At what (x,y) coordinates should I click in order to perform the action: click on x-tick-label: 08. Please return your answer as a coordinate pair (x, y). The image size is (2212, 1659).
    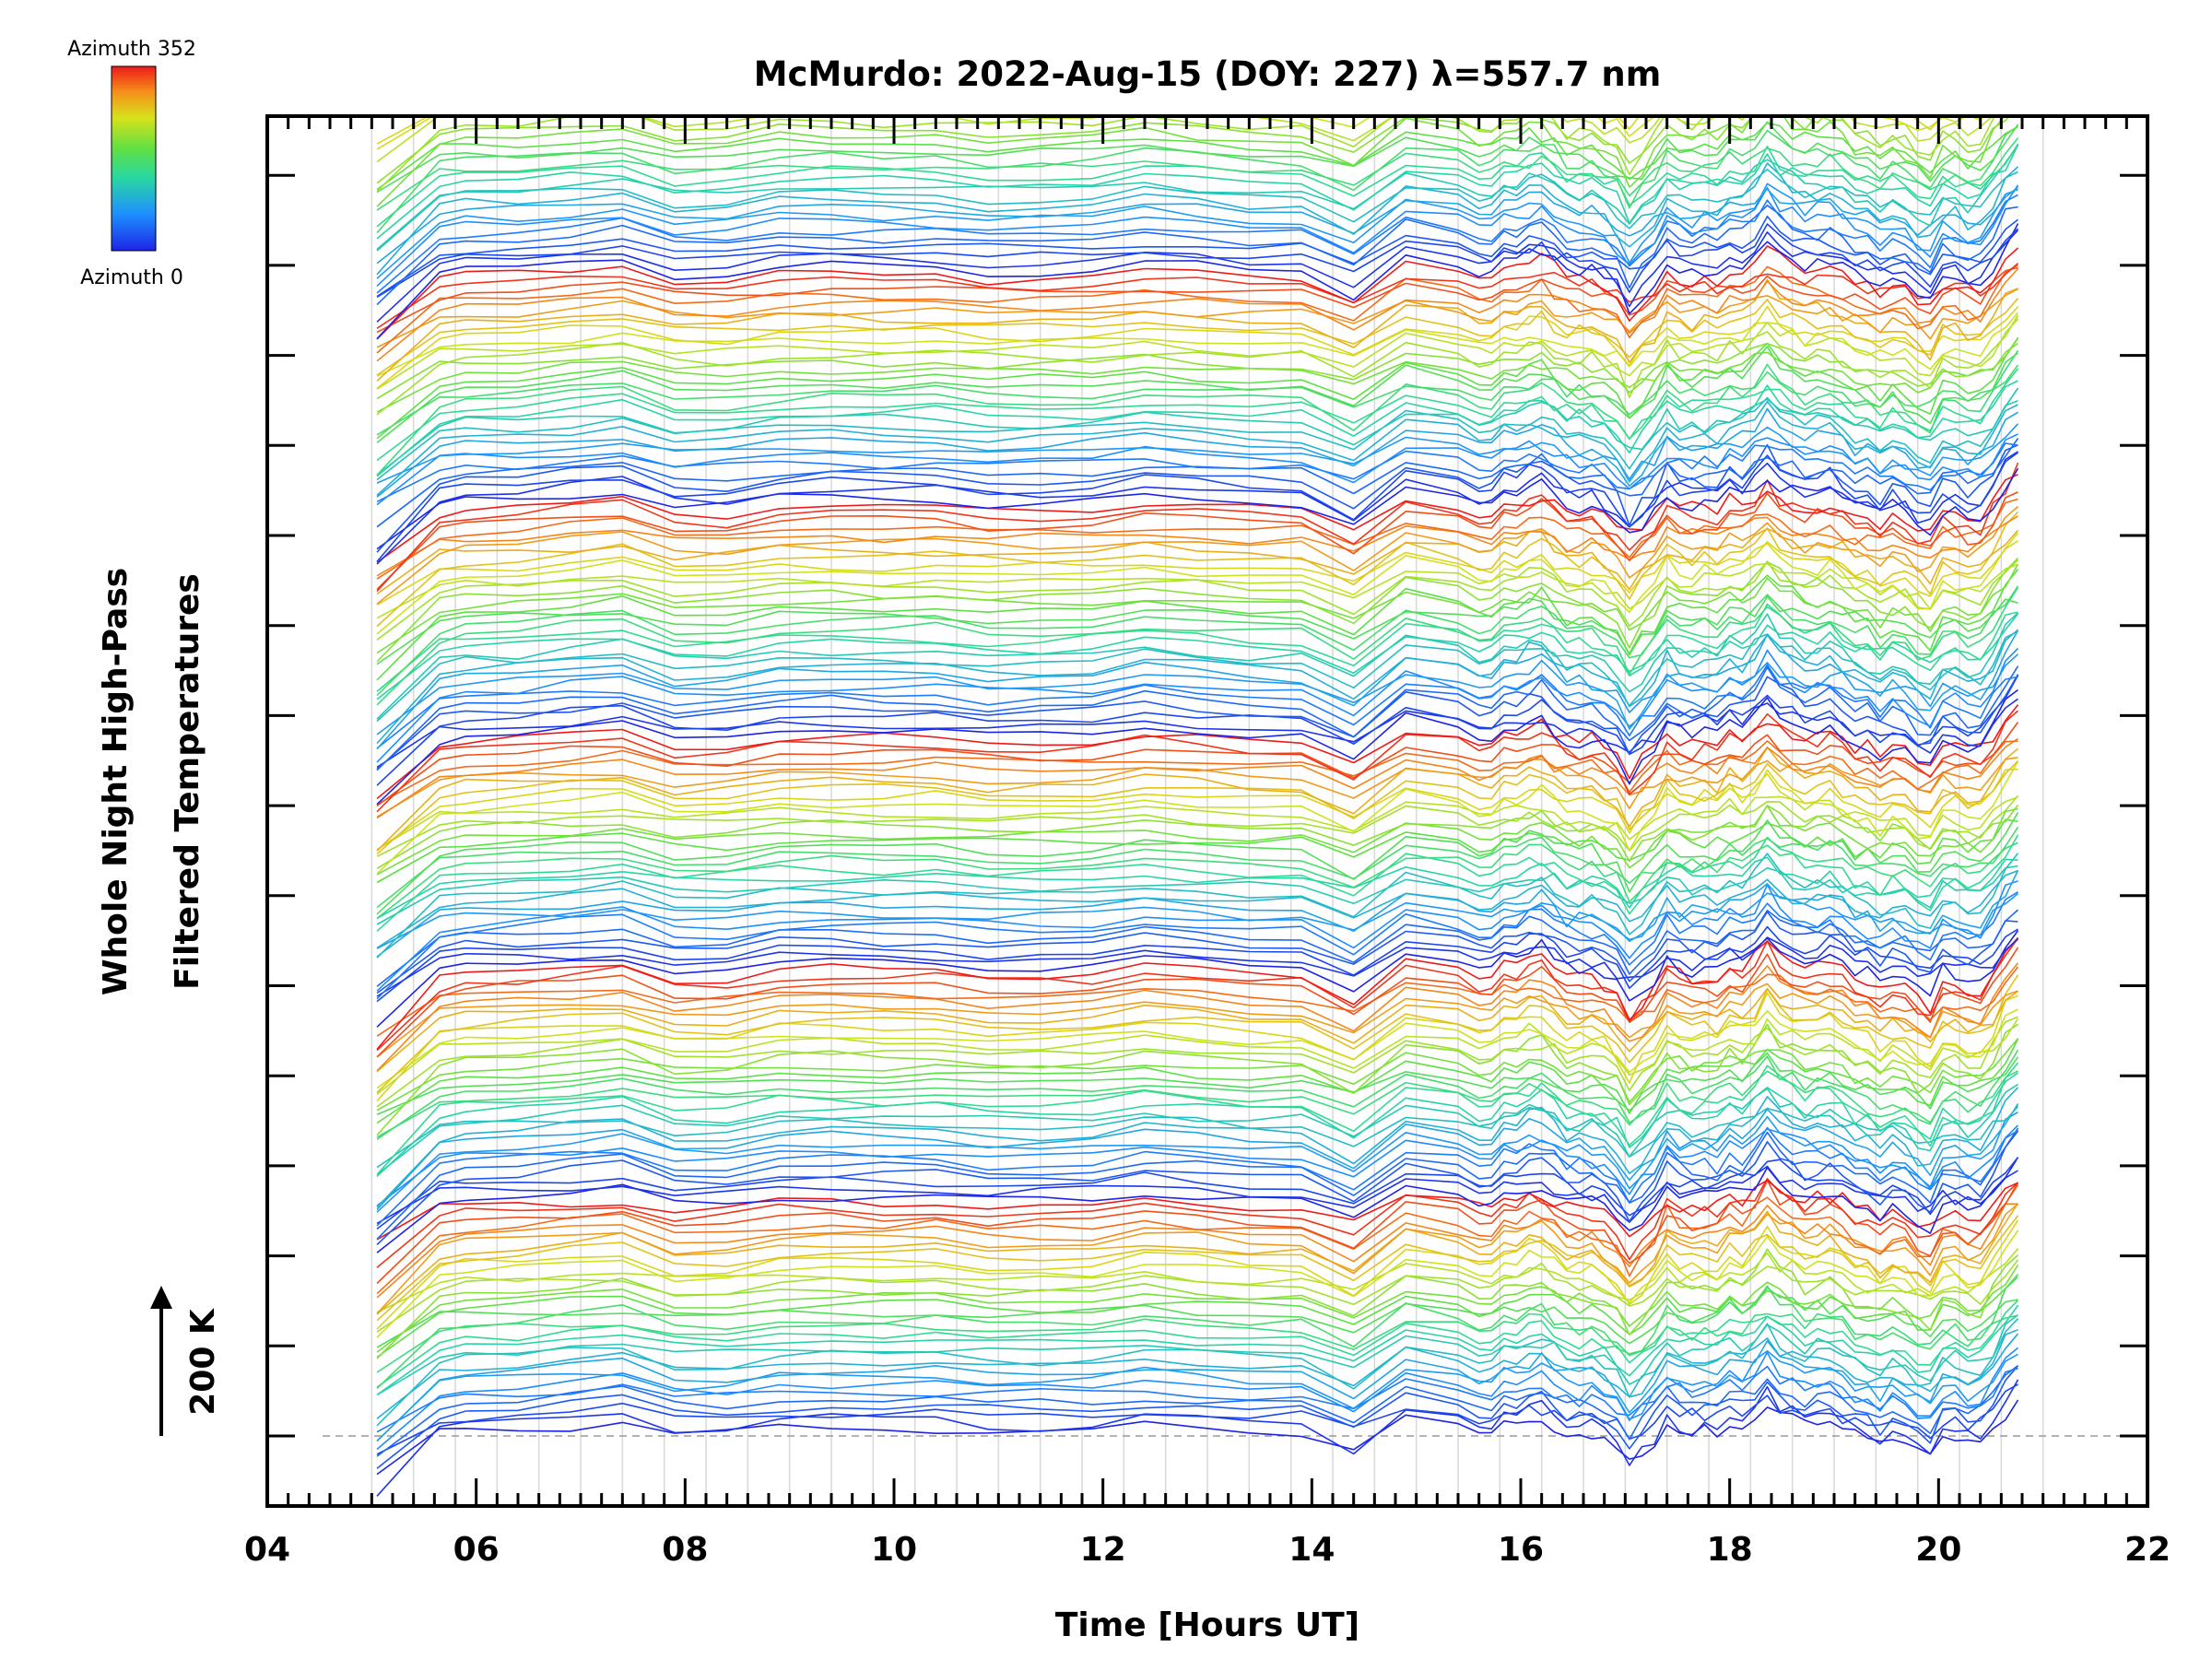
    Looking at the image, I should click on (685, 1550).